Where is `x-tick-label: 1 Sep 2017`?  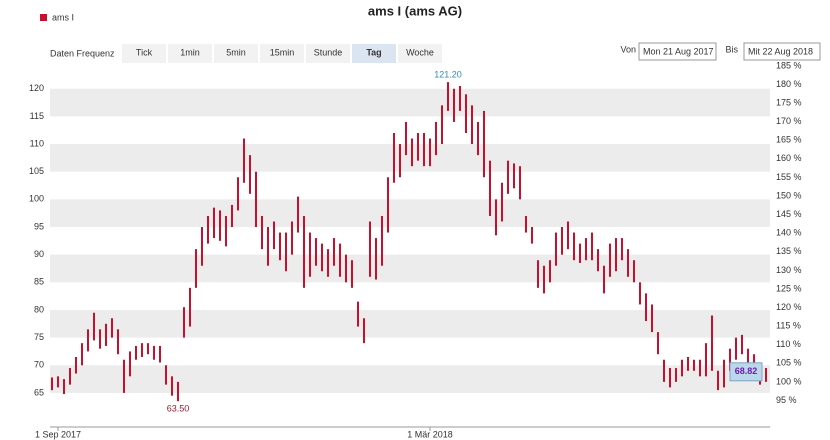
x-tick-label: 1 Sep 2017 is located at coordinates (58, 434).